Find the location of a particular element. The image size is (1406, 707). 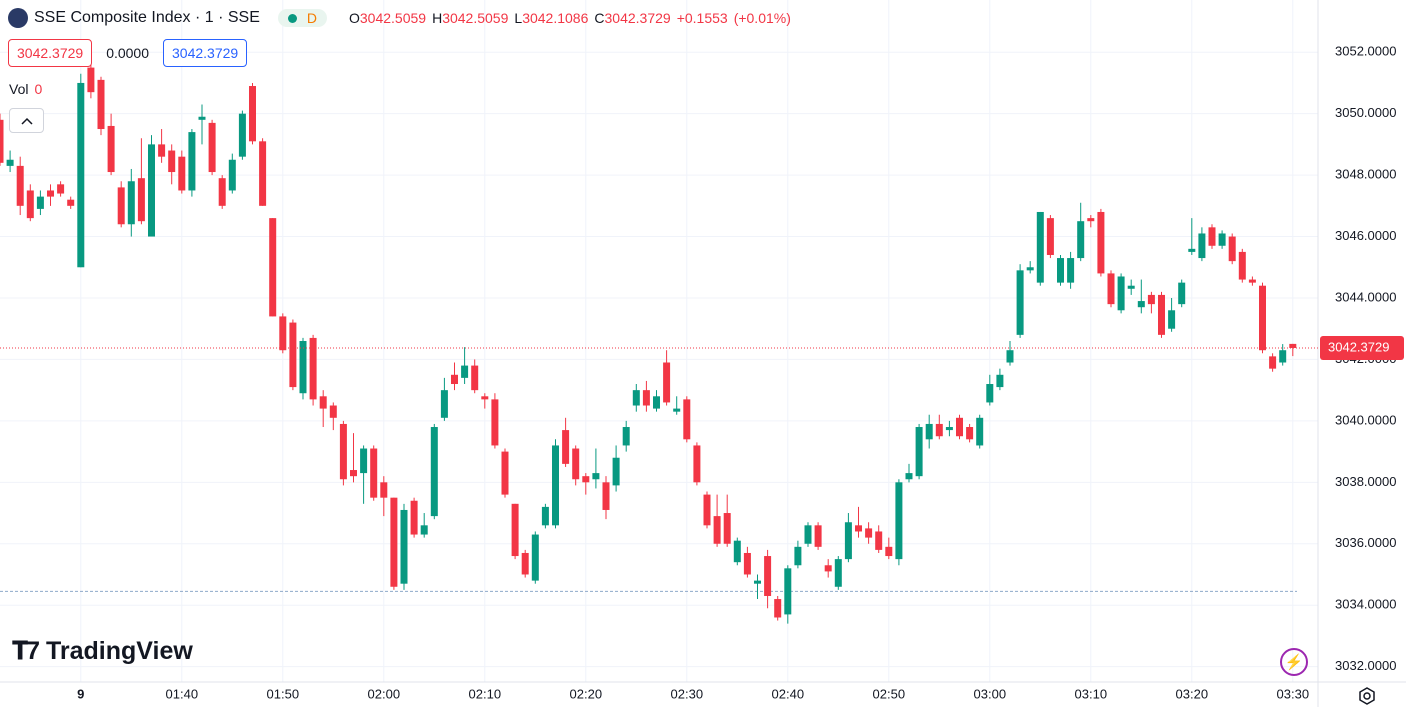

ohlc-high: H3042.5059 is located at coordinates (470, 18).